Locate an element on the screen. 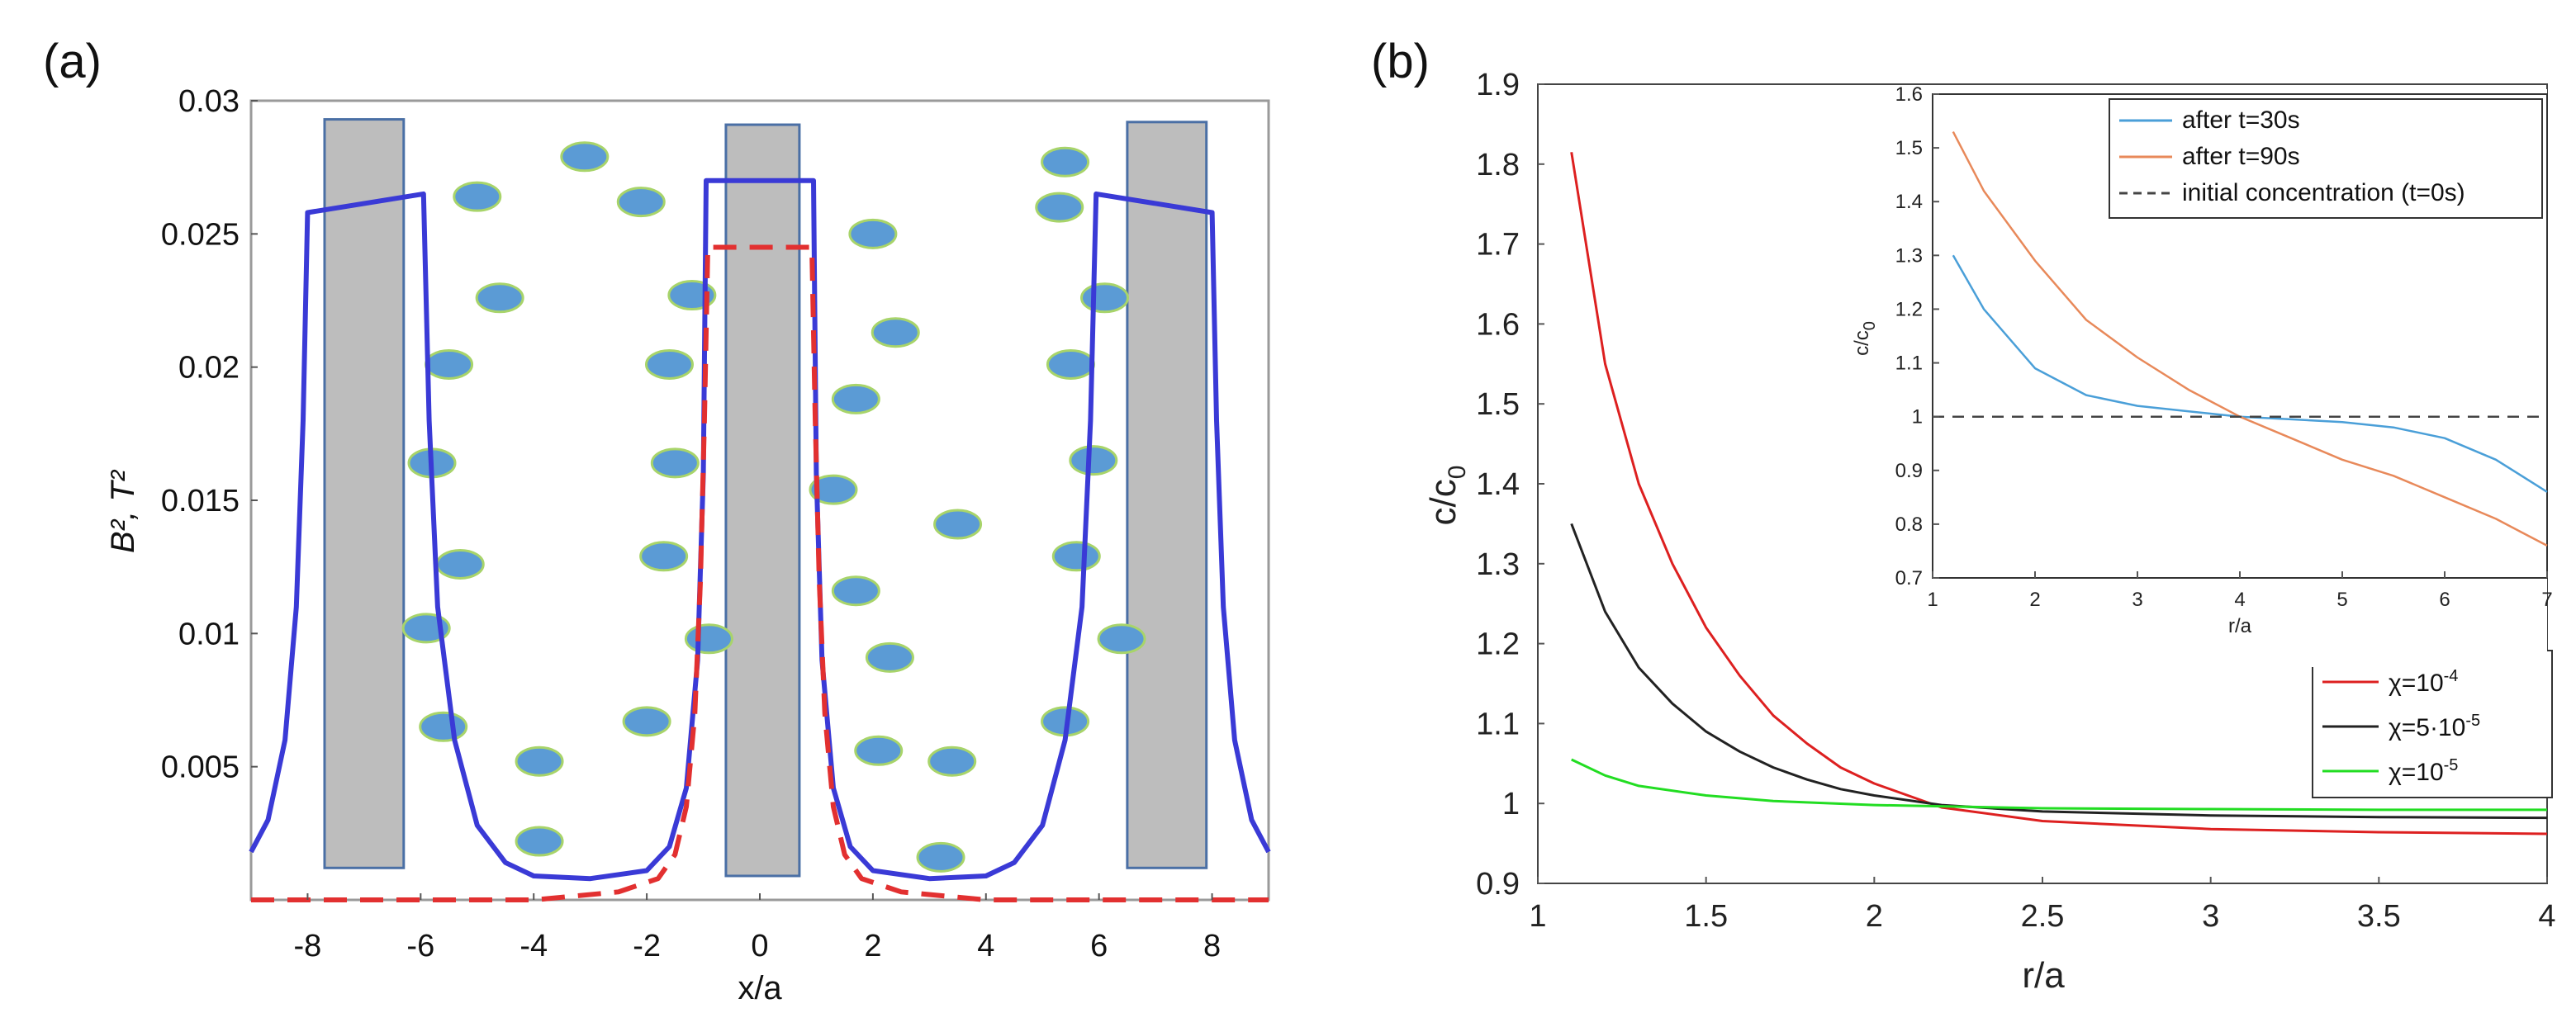 The image size is (2576, 1013). chart-a-xtick-label: -2 is located at coordinates (647, 946).